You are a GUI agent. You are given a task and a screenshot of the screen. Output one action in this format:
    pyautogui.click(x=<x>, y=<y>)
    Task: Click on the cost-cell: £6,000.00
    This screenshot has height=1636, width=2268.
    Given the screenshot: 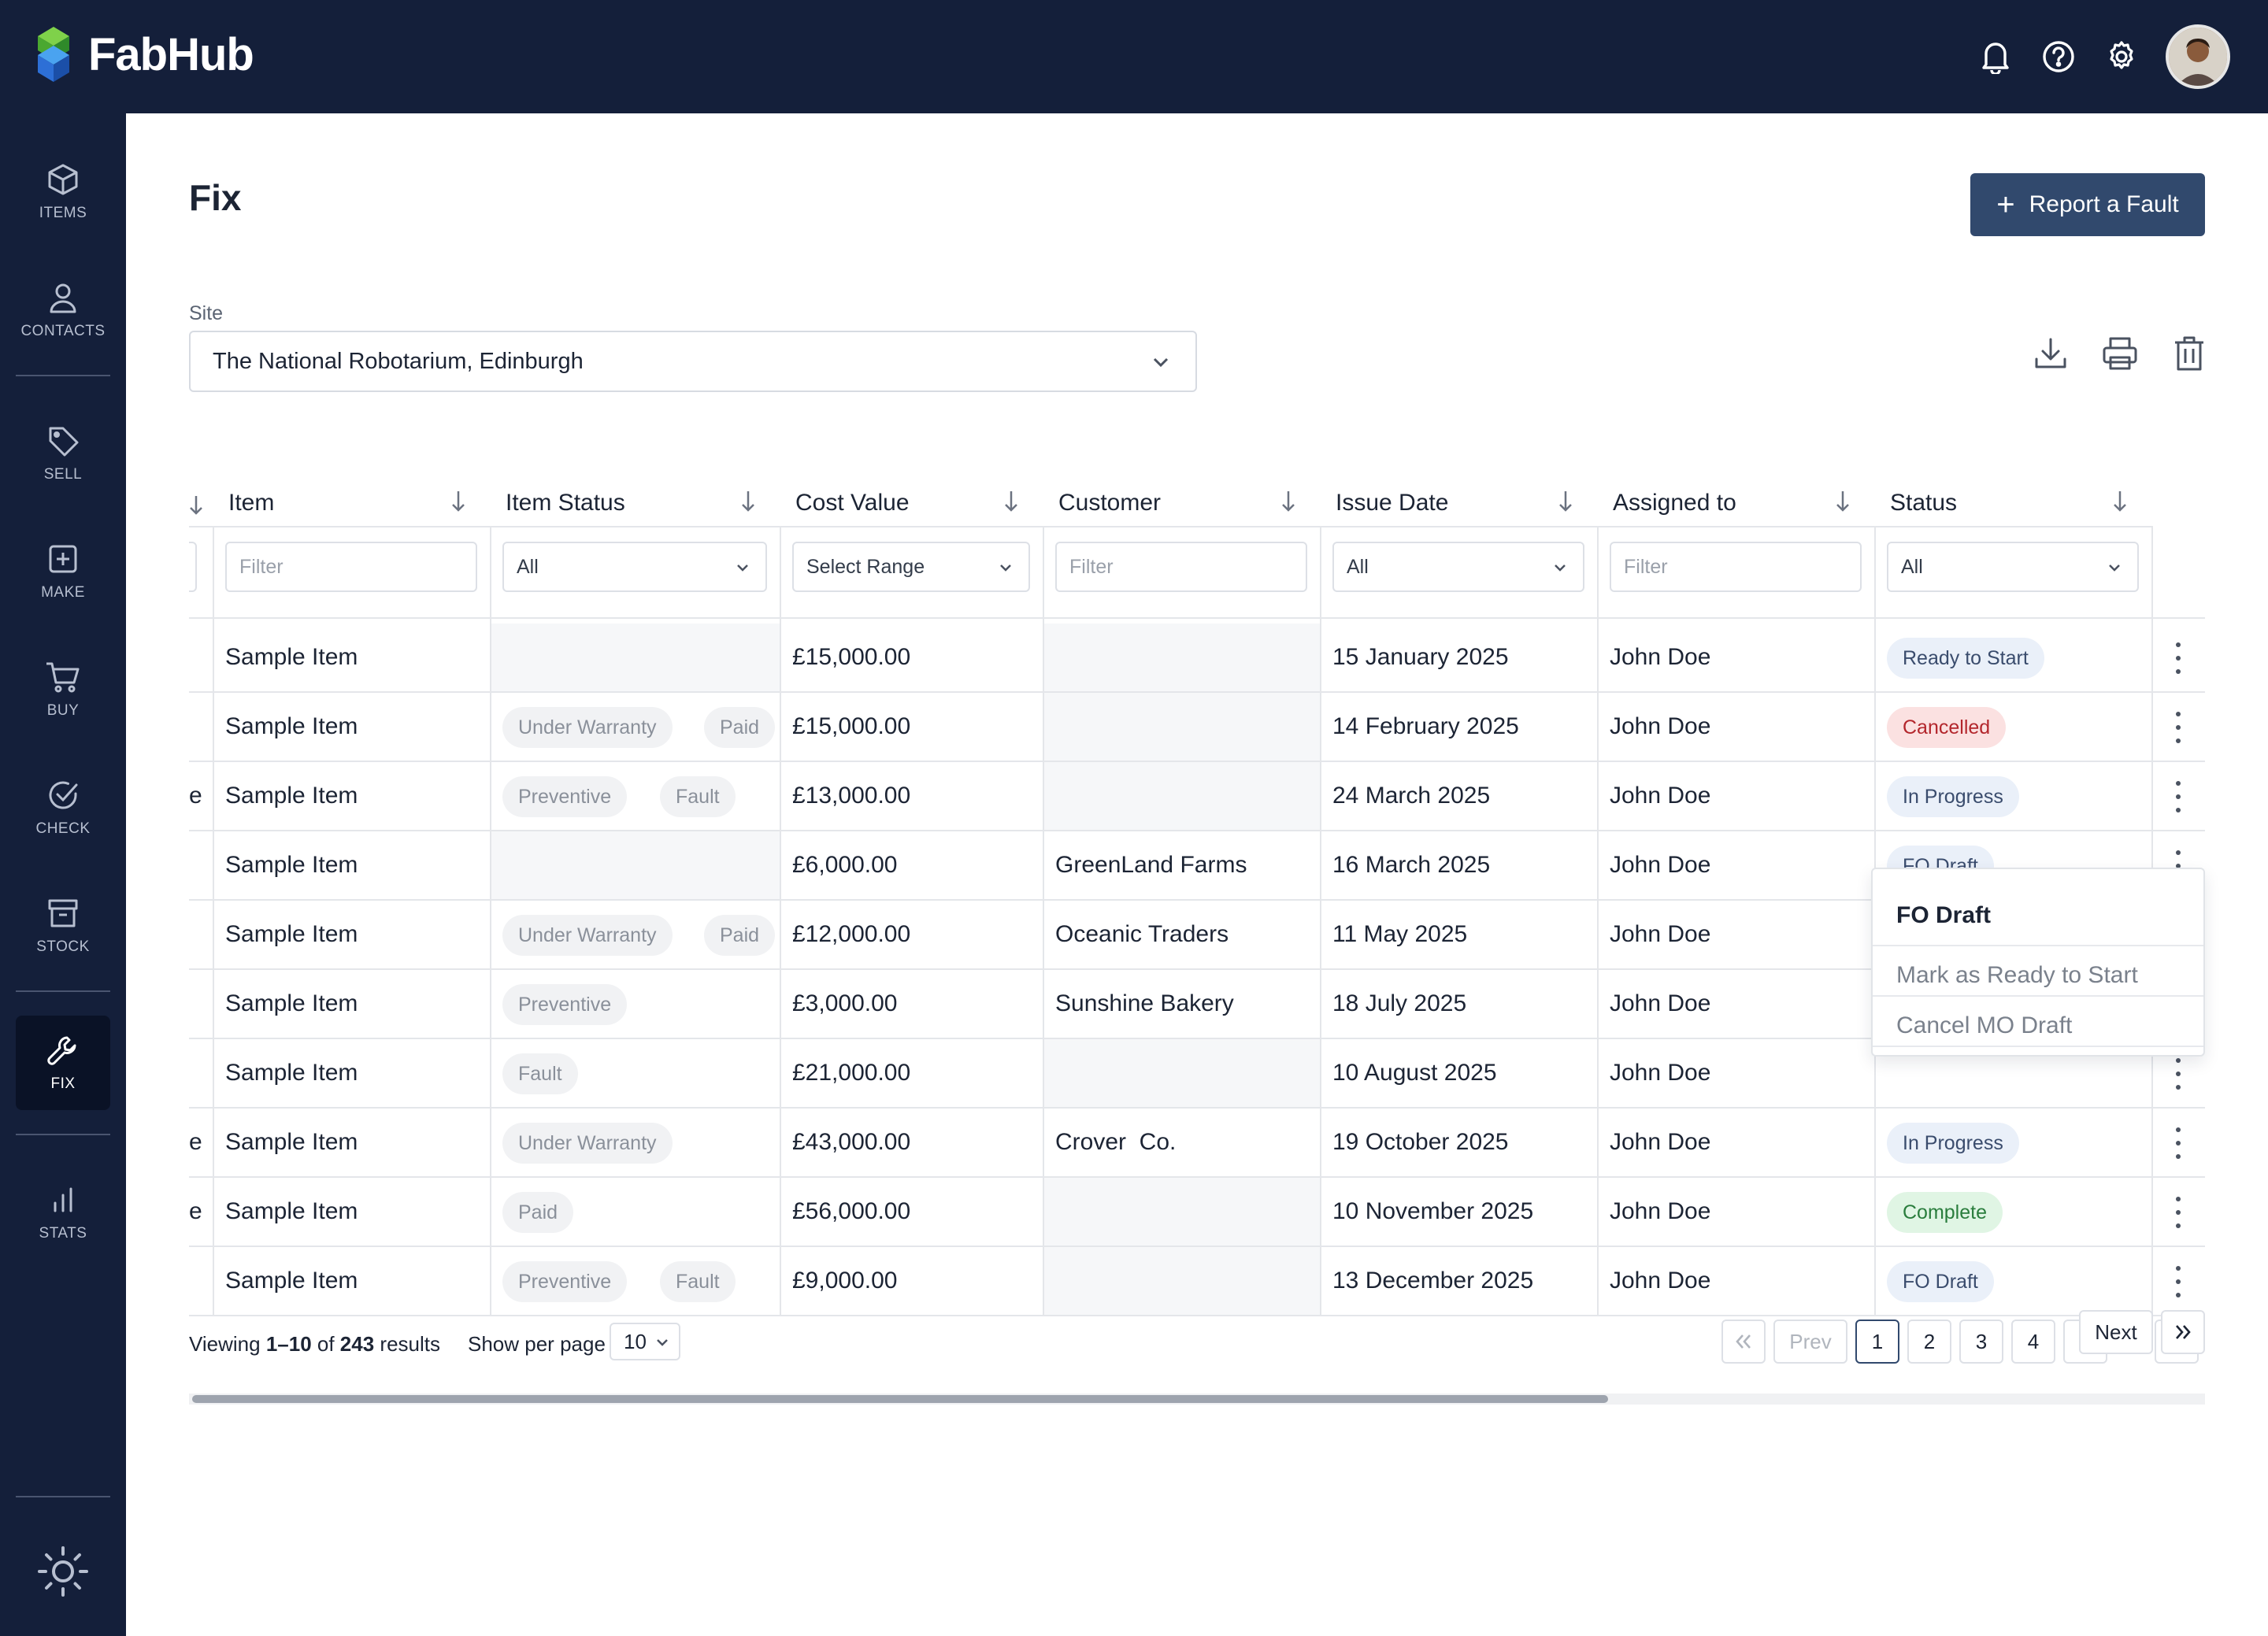 What is the action you would take?
    pyautogui.click(x=845, y=865)
    